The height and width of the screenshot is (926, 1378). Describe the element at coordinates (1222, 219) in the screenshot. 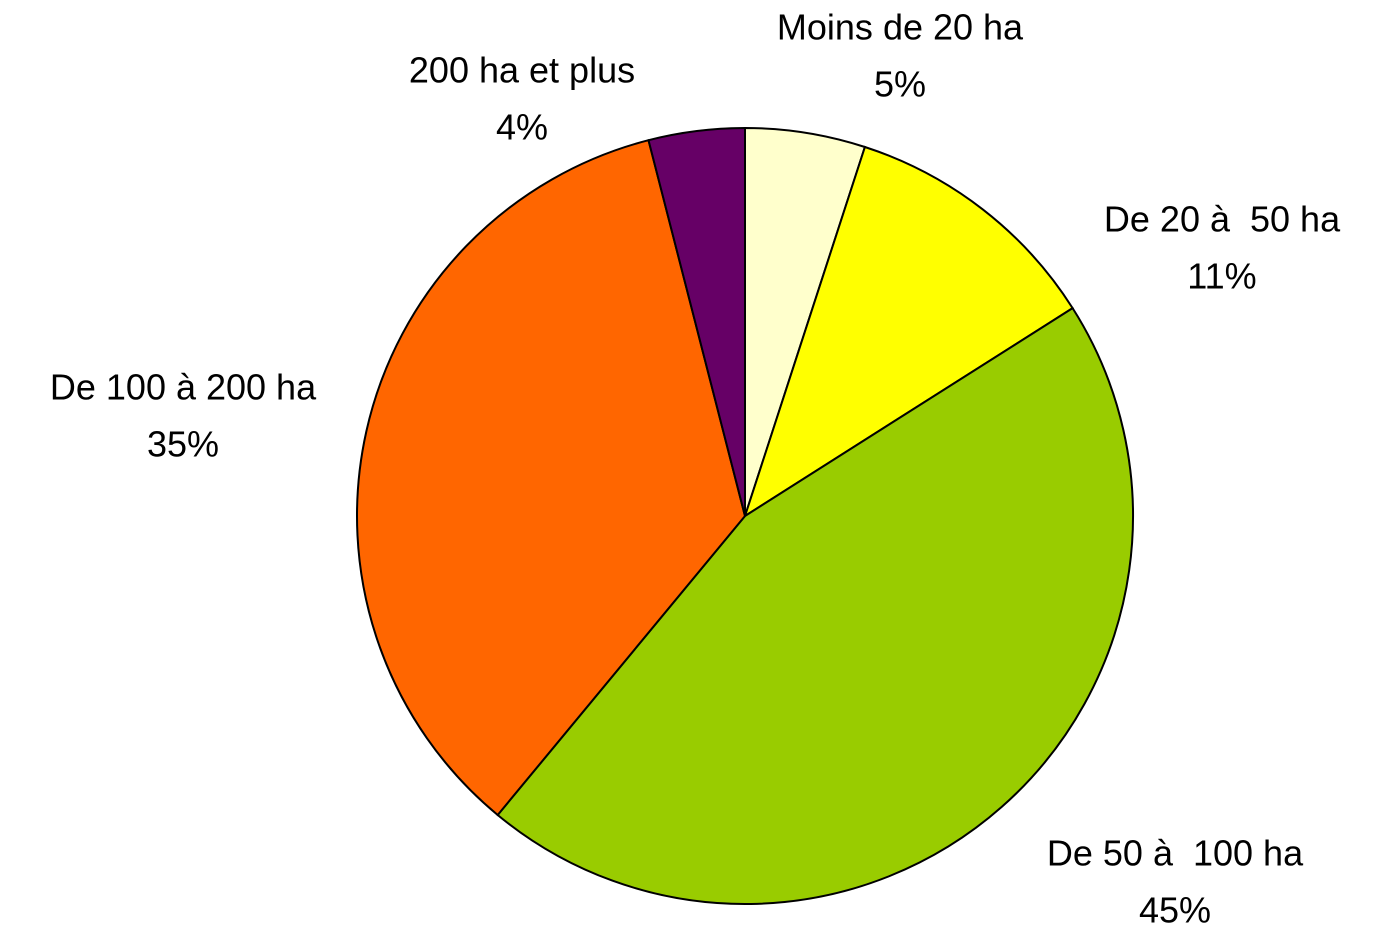

I see `slice-label: De 20 à 50 ha` at that location.